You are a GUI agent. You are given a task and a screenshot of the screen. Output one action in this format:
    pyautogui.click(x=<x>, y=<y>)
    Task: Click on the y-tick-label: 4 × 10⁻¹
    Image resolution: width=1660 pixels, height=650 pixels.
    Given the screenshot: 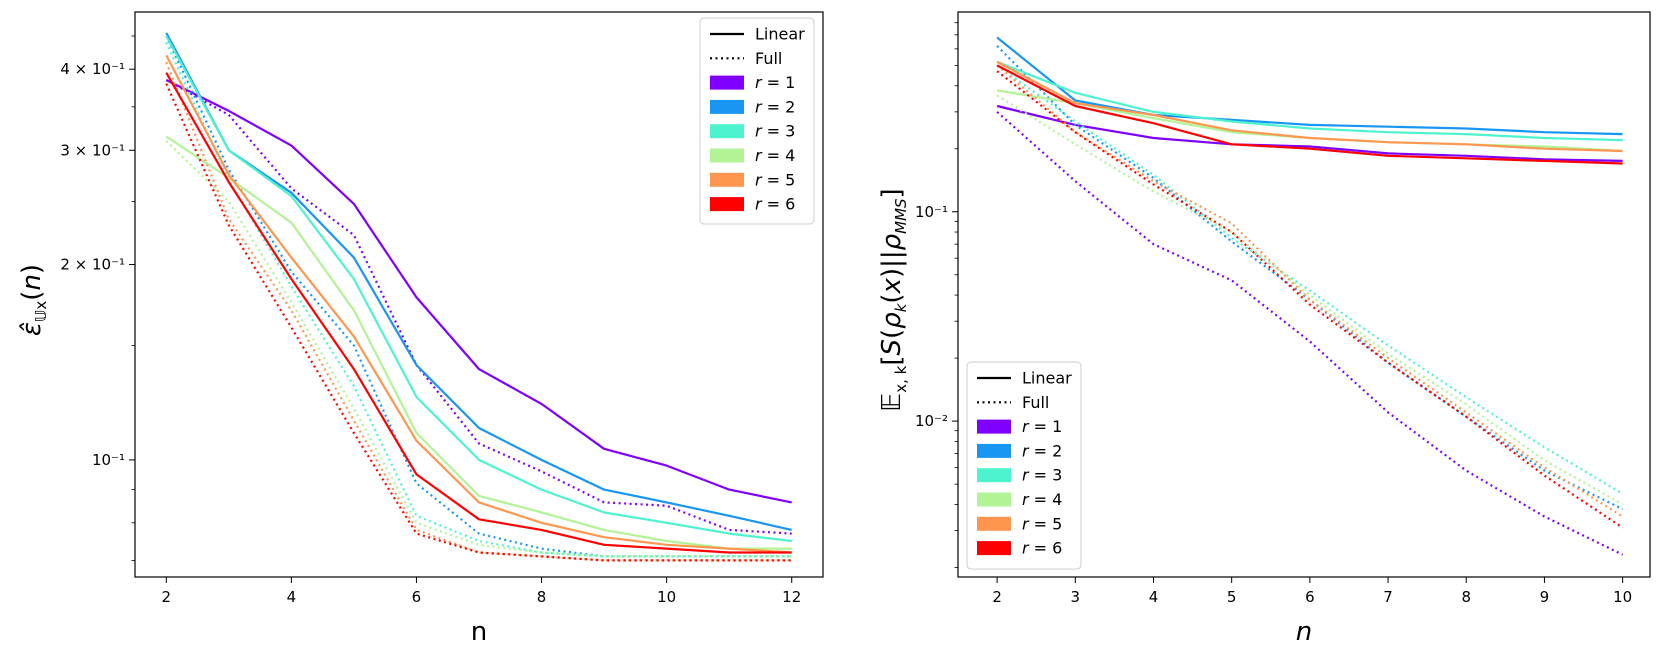 What is the action you would take?
    pyautogui.click(x=92, y=69)
    